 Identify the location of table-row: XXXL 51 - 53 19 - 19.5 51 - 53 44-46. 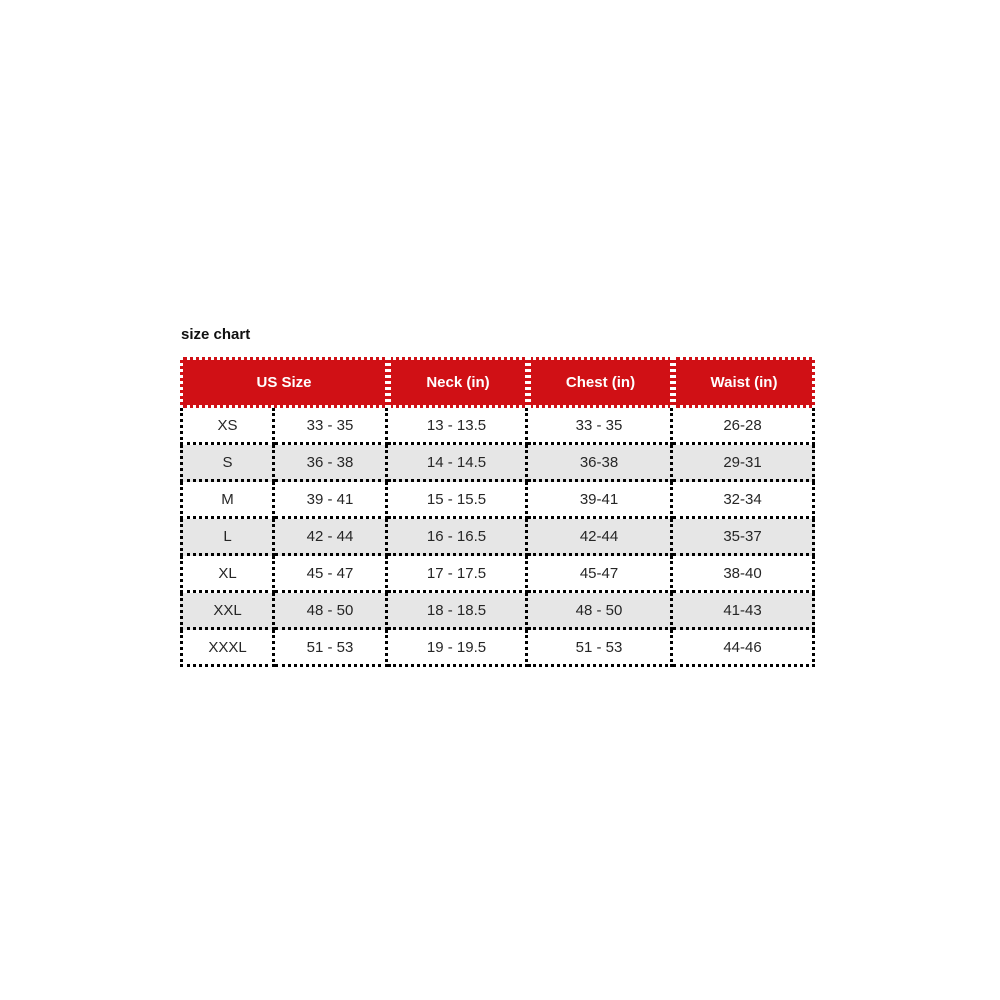
(497, 648).